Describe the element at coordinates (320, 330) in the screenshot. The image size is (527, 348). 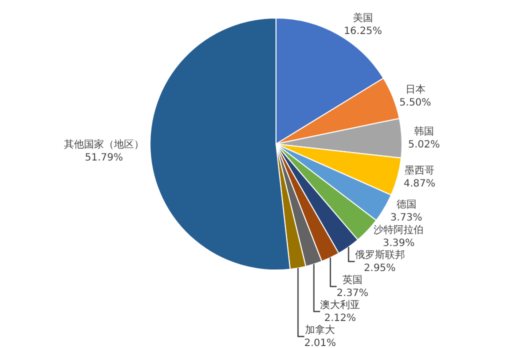
I see `slice-label: 加拿大` at that location.